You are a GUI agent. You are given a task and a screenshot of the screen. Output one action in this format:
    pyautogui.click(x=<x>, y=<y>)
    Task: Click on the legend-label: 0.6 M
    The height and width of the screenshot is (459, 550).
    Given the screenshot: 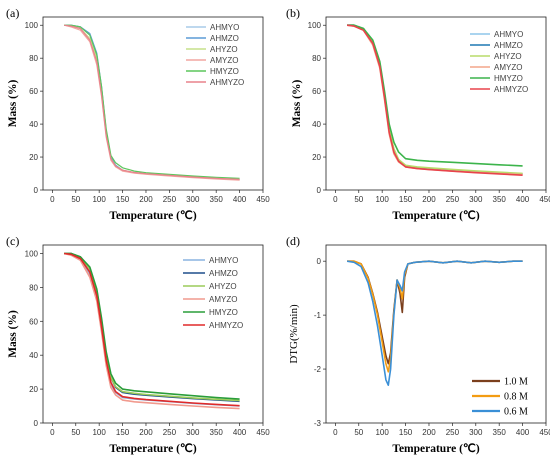 What is the action you would take?
    pyautogui.click(x=516, y=412)
    